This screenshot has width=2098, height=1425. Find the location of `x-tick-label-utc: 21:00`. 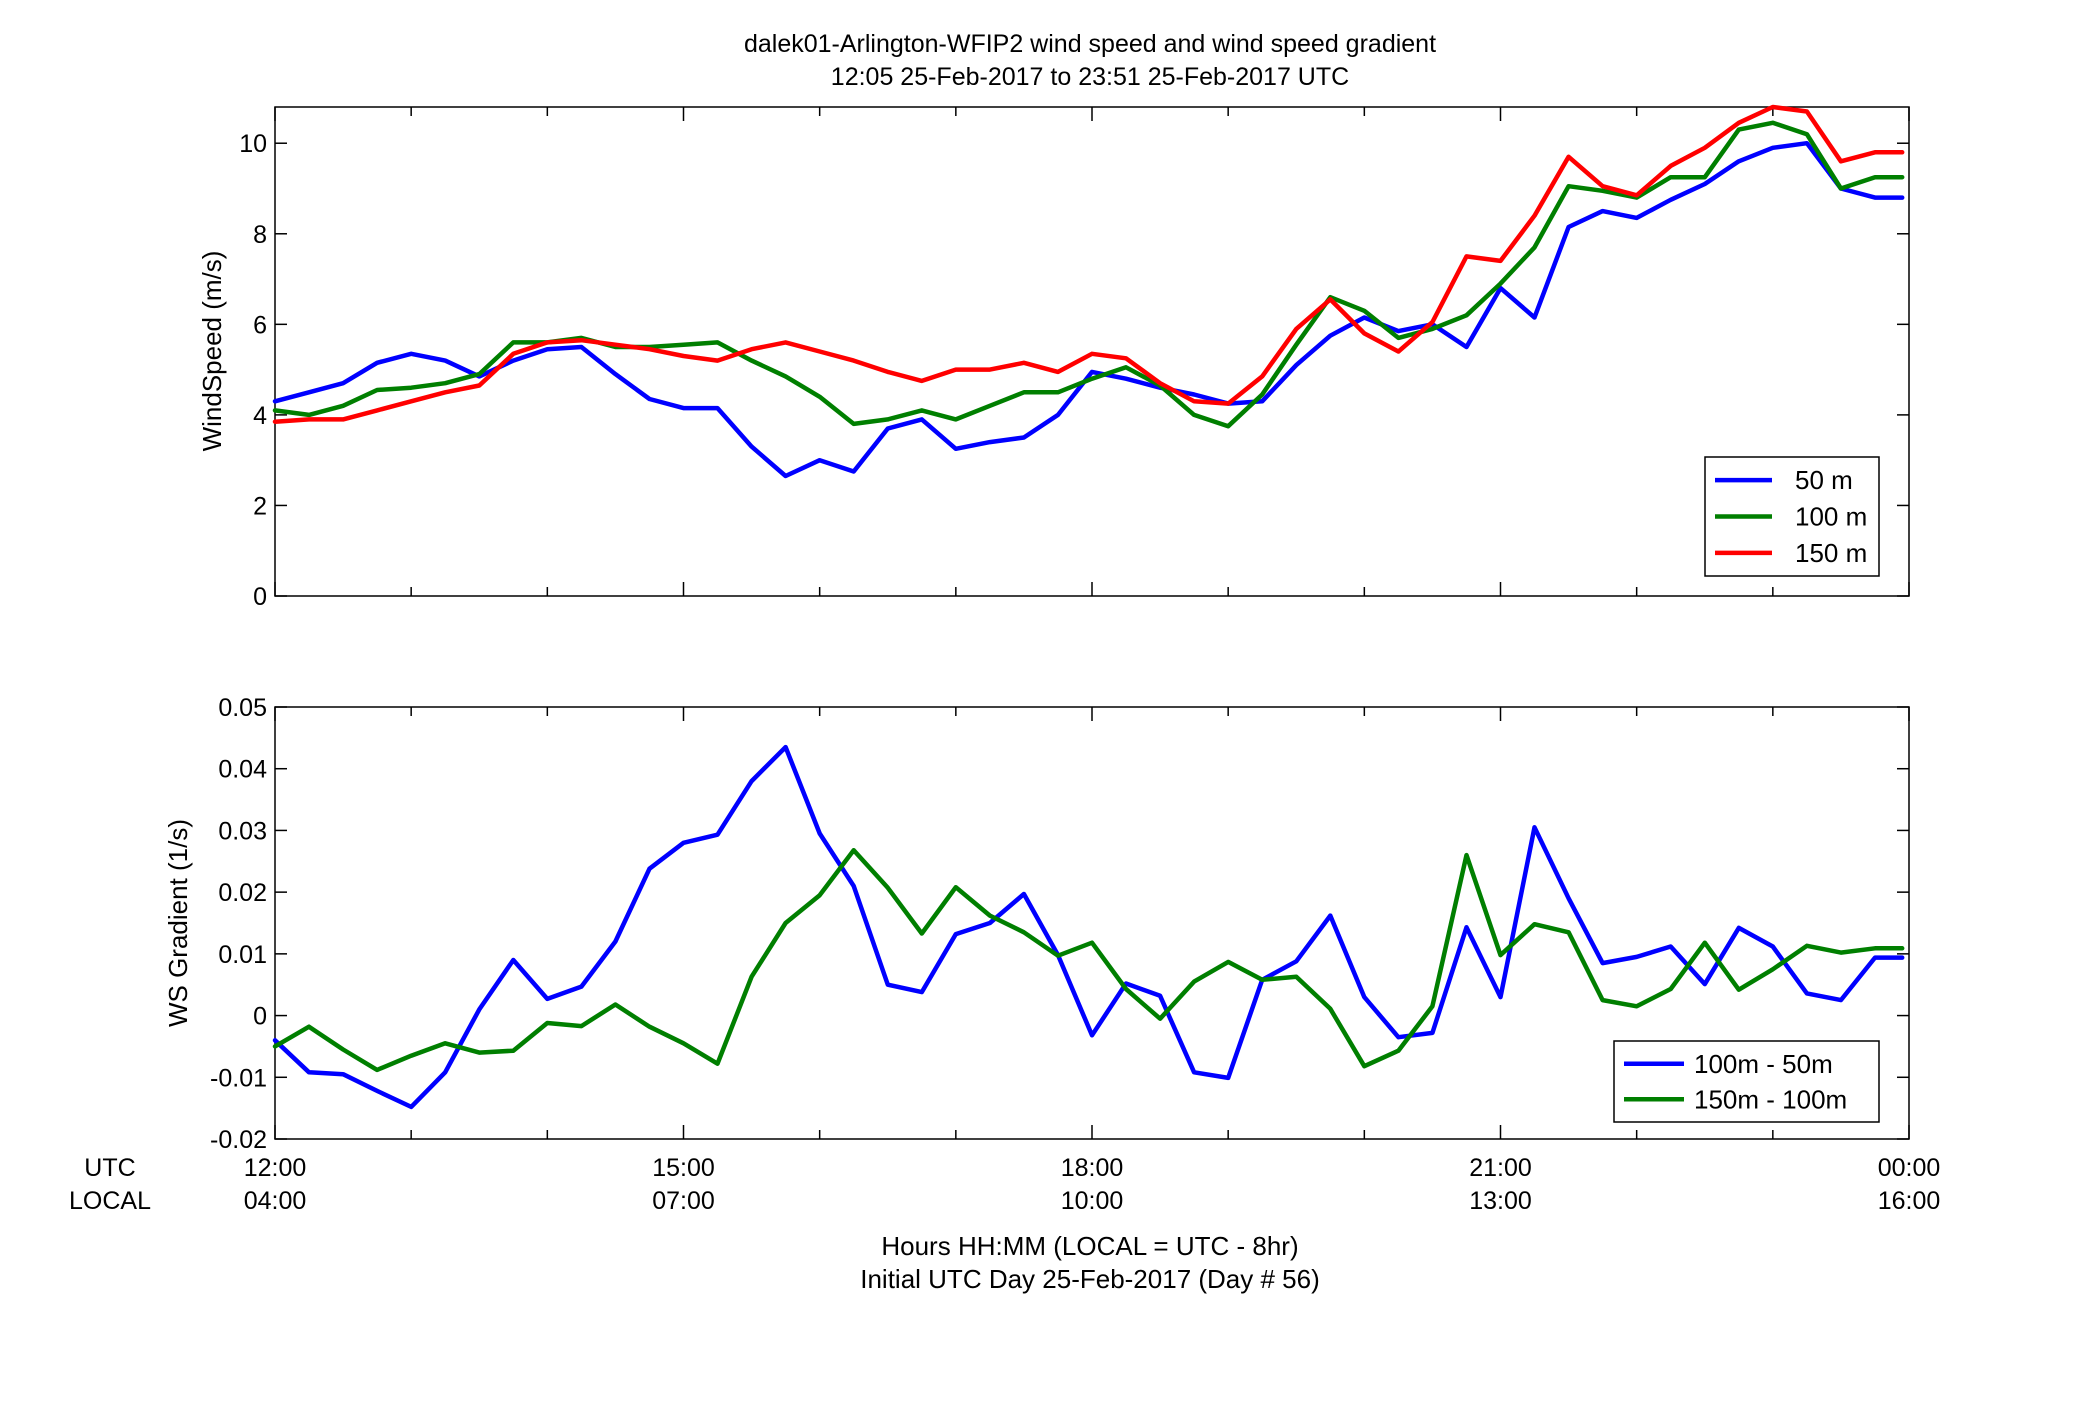

x-tick-label-utc: 21:00 is located at coordinates (1500, 1168).